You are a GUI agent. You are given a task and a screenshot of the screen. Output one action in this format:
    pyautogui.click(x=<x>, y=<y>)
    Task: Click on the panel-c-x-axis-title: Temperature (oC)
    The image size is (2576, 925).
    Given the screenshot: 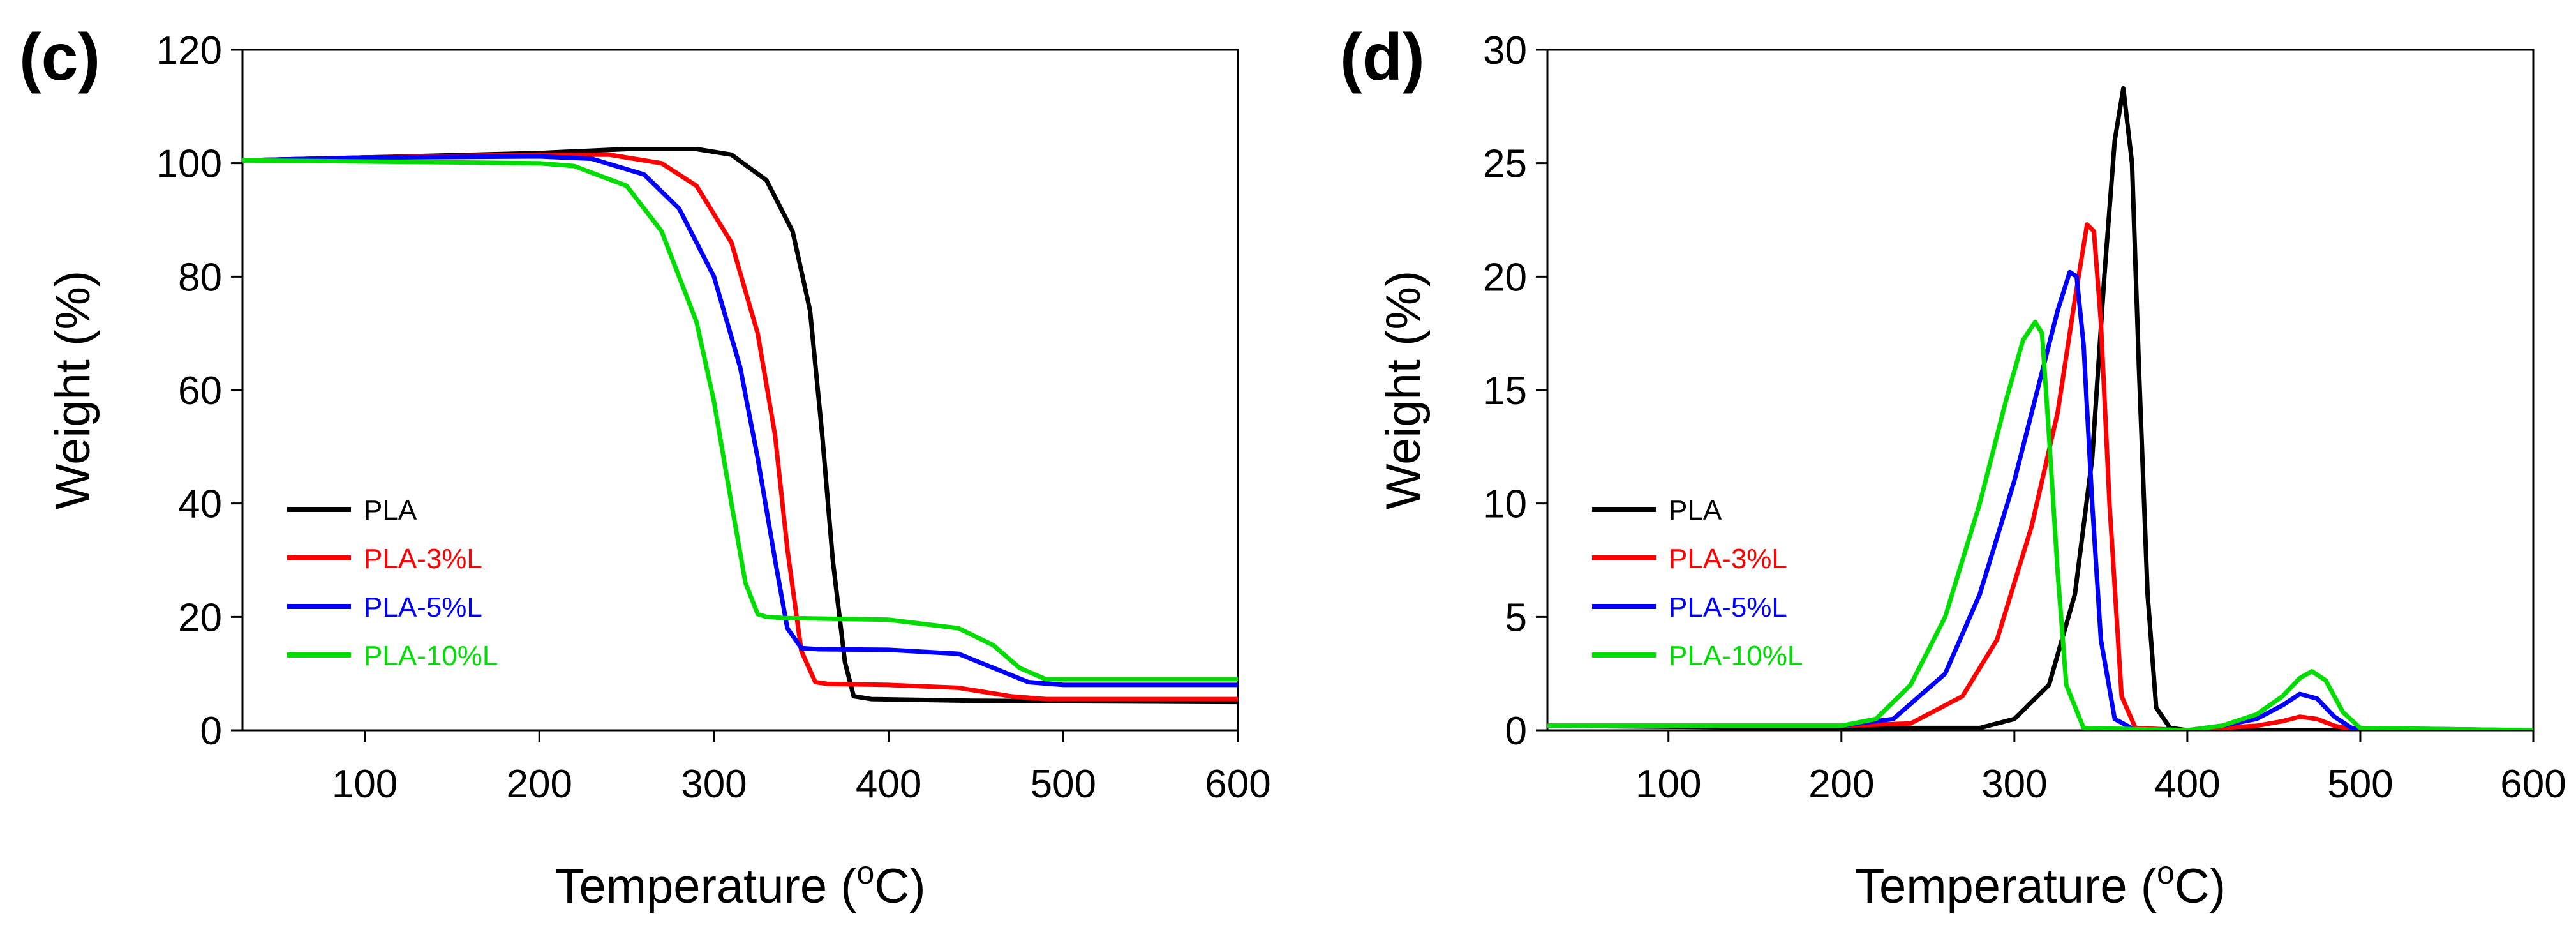 What is the action you would take?
    pyautogui.click(x=740, y=884)
    